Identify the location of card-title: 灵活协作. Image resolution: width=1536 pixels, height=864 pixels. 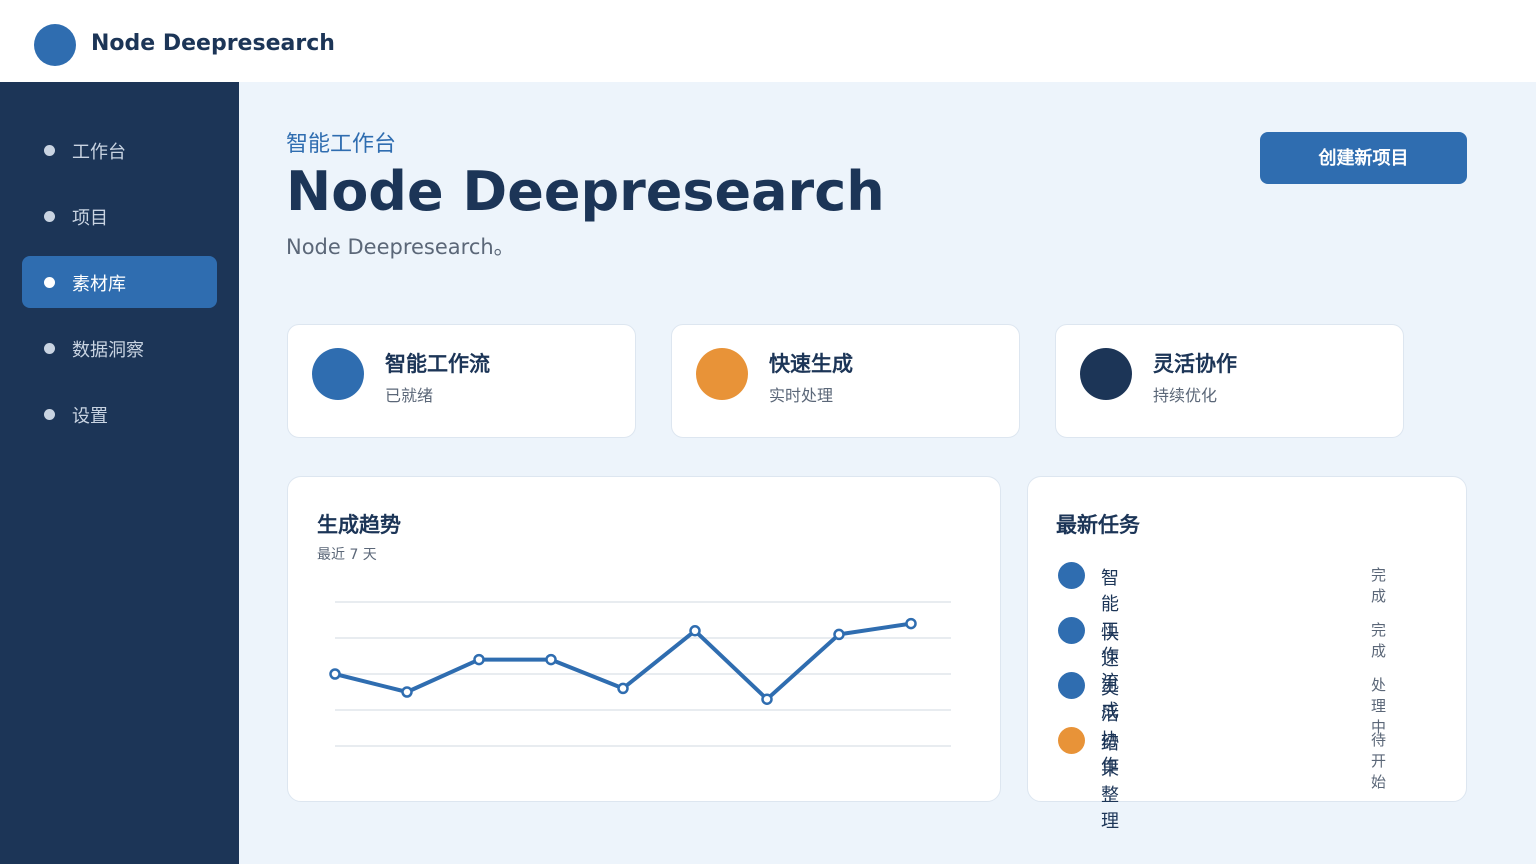
(1195, 364).